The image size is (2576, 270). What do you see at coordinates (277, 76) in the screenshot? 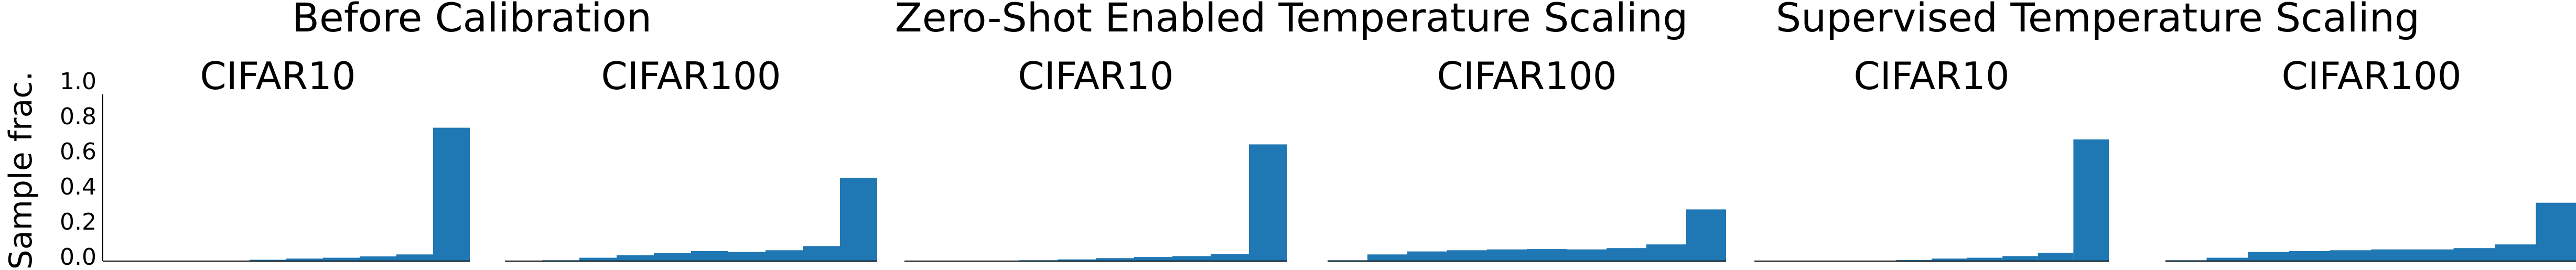
I see `panel-title-before-cifar10: CIFAR10` at bounding box center [277, 76].